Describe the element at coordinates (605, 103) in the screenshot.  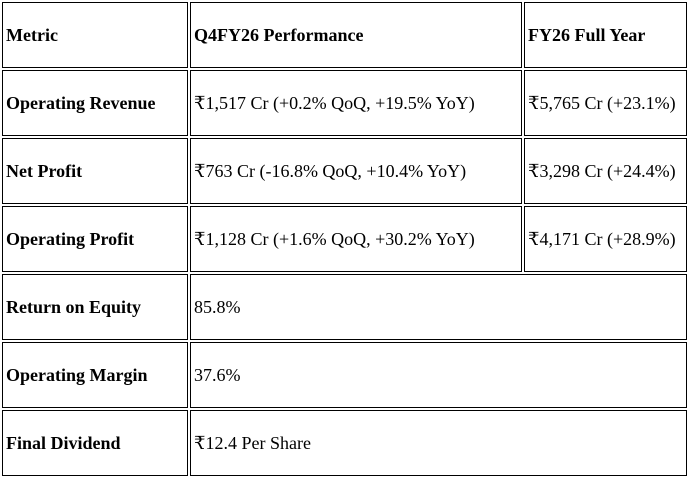
I see `fy26-value-cell: ₹5,765 Cr (+23.1%)` at that location.